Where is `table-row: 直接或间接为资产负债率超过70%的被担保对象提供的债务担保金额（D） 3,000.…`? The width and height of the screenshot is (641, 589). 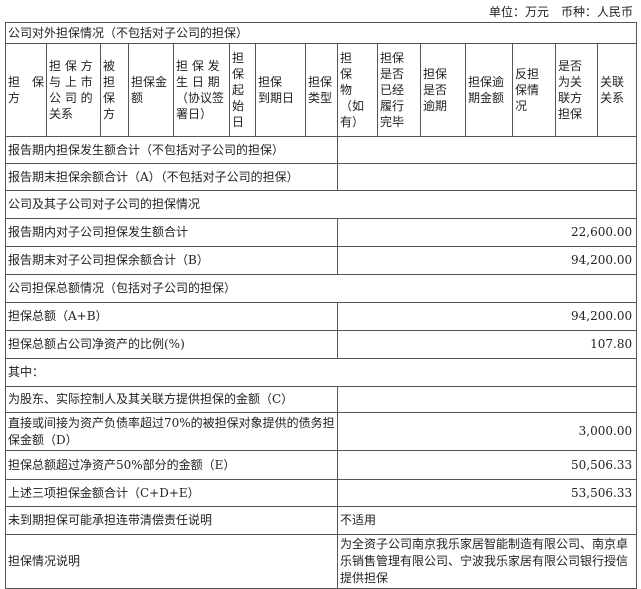 table-row: 直接或间接为资产负债率超过70%的被担保对象提供的债务担保金额（D） 3,000.… is located at coordinates (321, 431).